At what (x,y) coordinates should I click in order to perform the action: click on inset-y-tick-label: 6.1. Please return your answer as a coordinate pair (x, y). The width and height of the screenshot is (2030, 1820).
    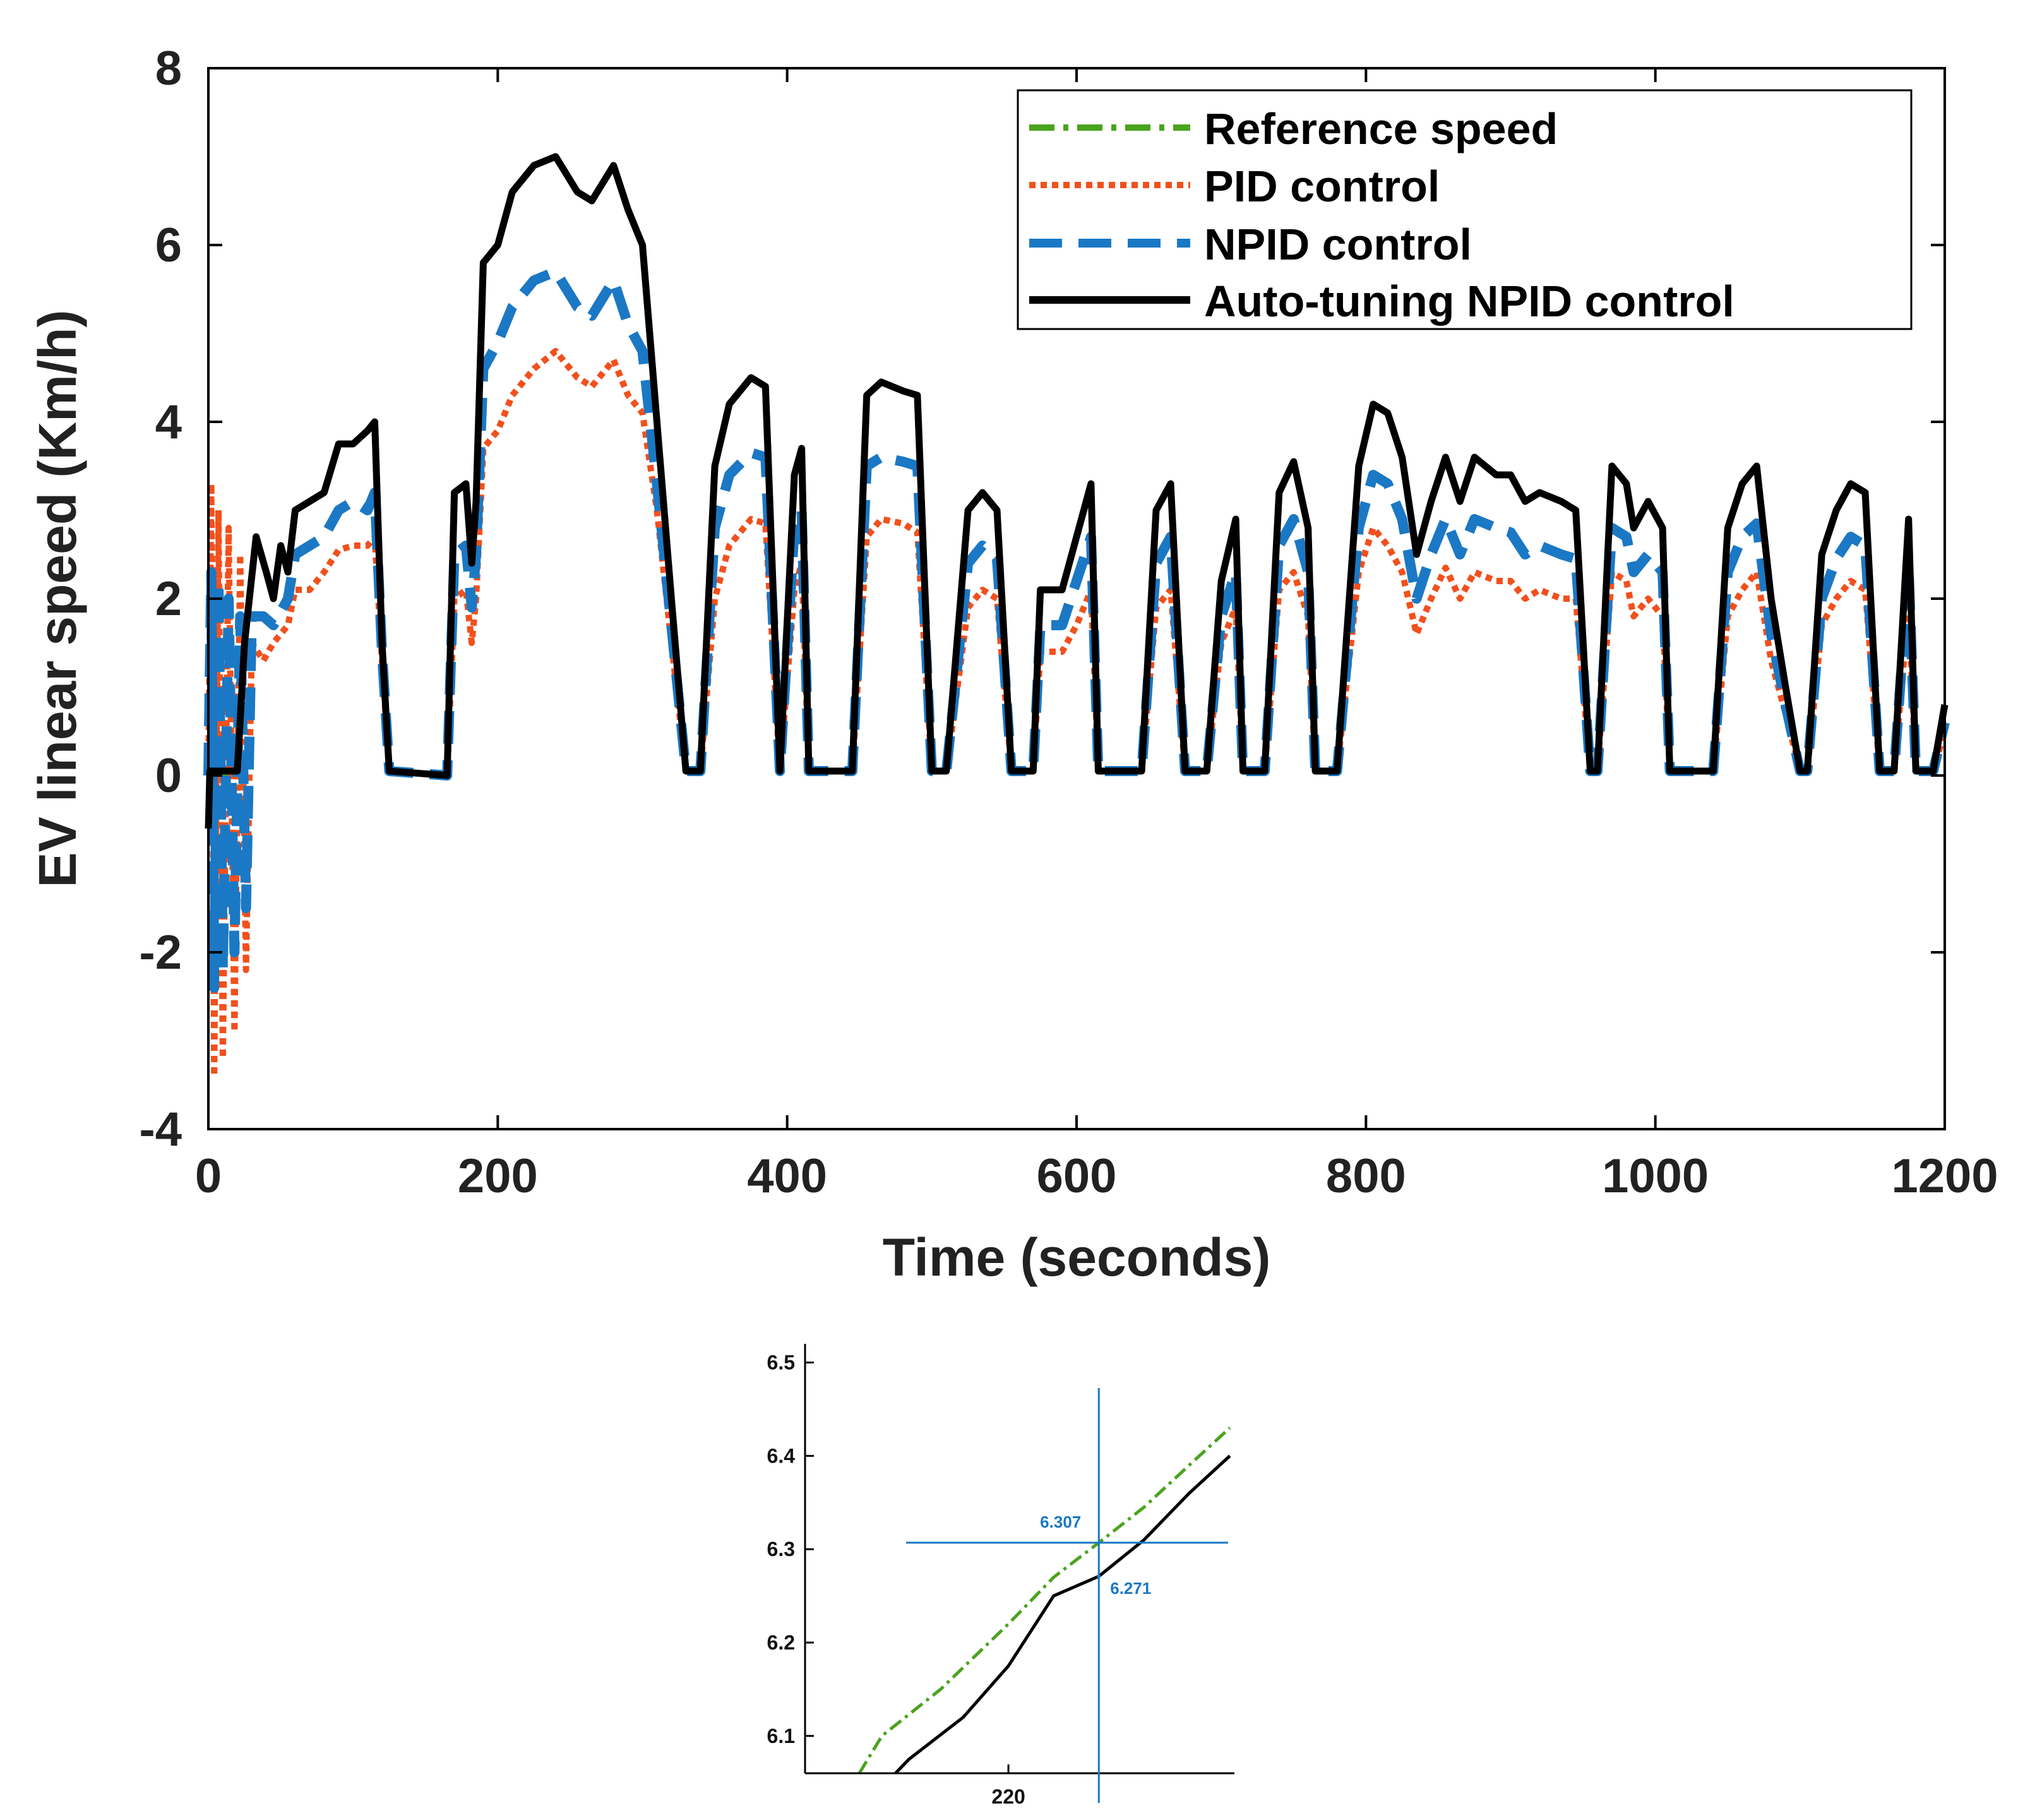
    Looking at the image, I should click on (781, 1736).